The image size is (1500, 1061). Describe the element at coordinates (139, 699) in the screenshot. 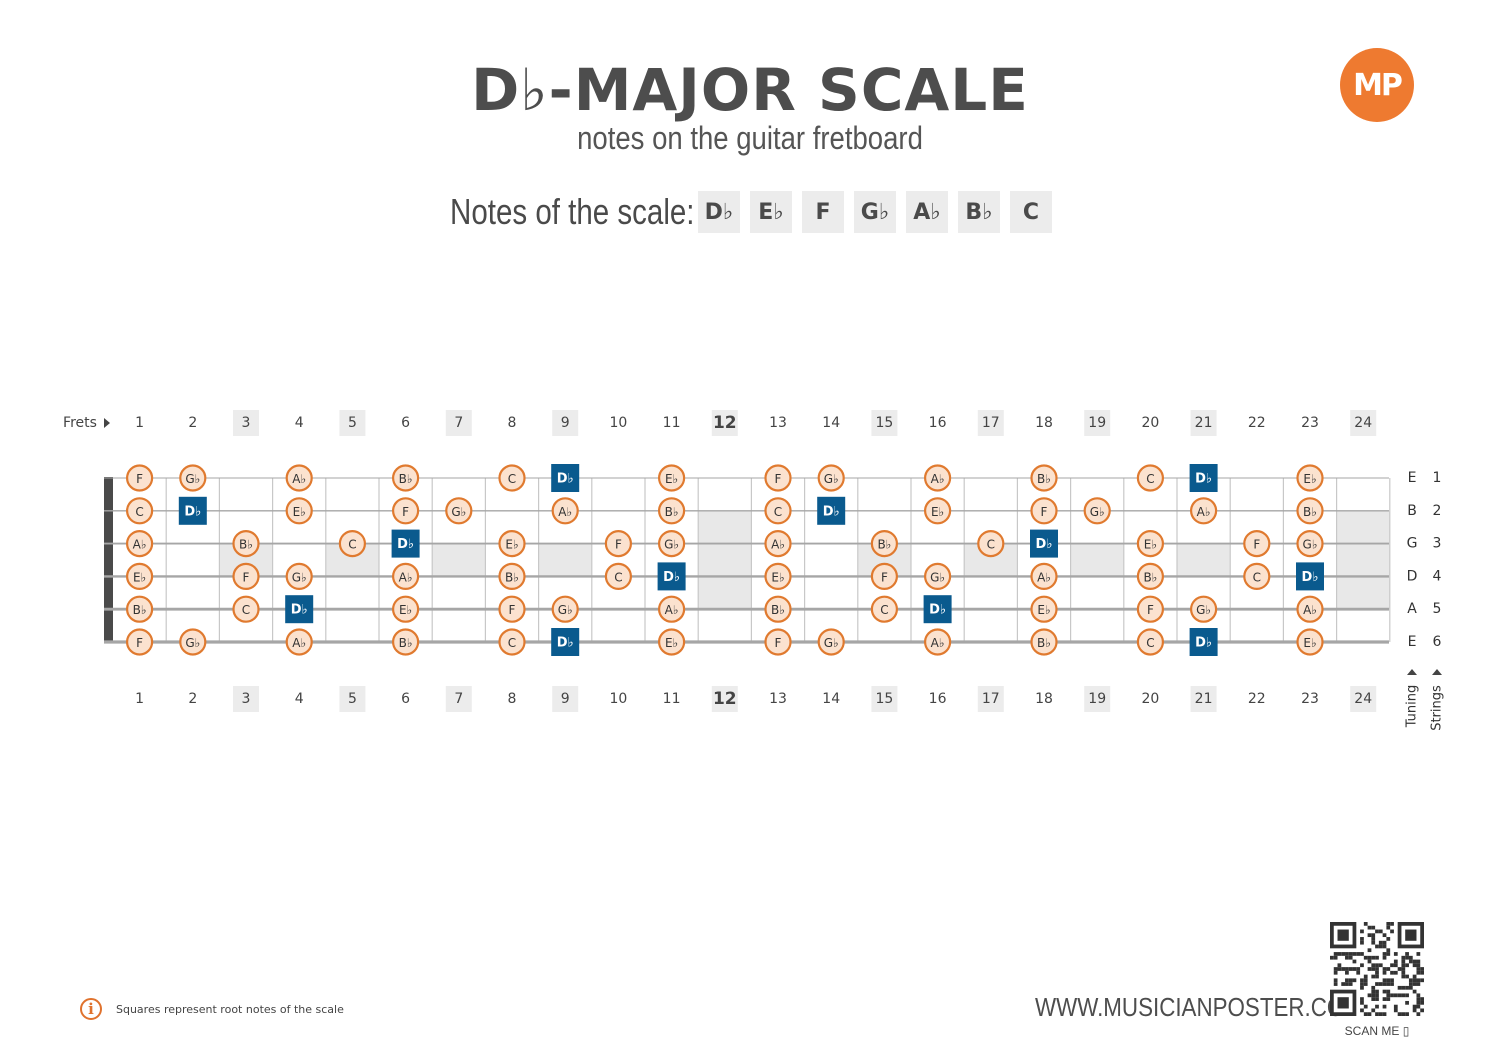

I see `fret-number-bottom: 1` at that location.